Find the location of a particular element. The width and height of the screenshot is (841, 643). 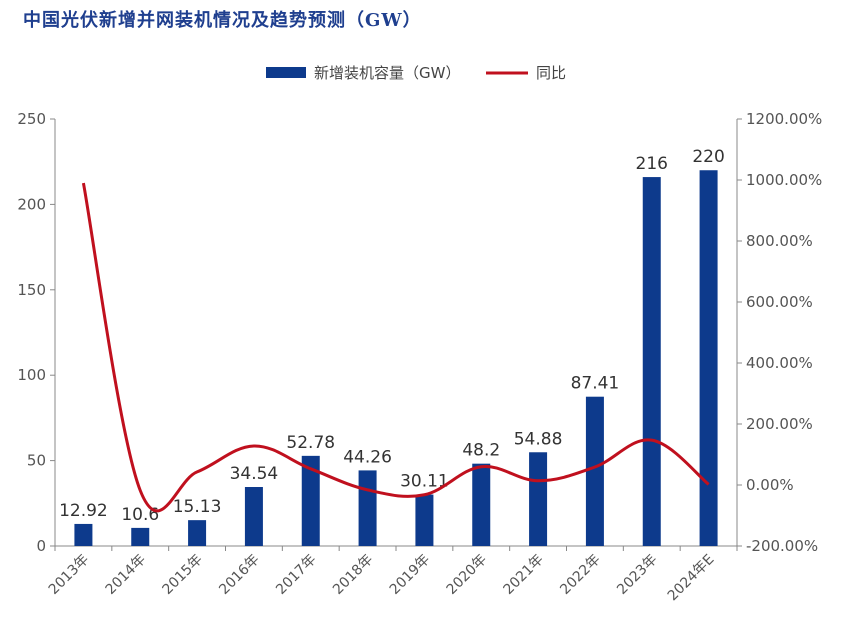

right-tick-label: 200.00% is located at coordinates (779, 424).